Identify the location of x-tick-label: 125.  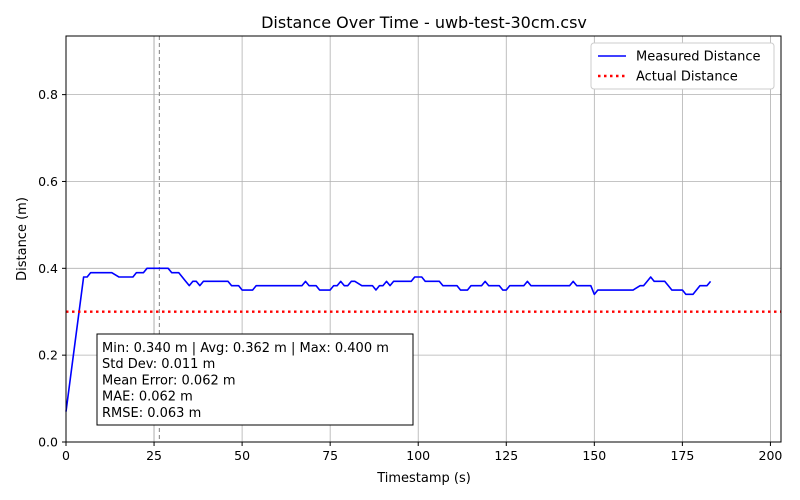
(506, 455).